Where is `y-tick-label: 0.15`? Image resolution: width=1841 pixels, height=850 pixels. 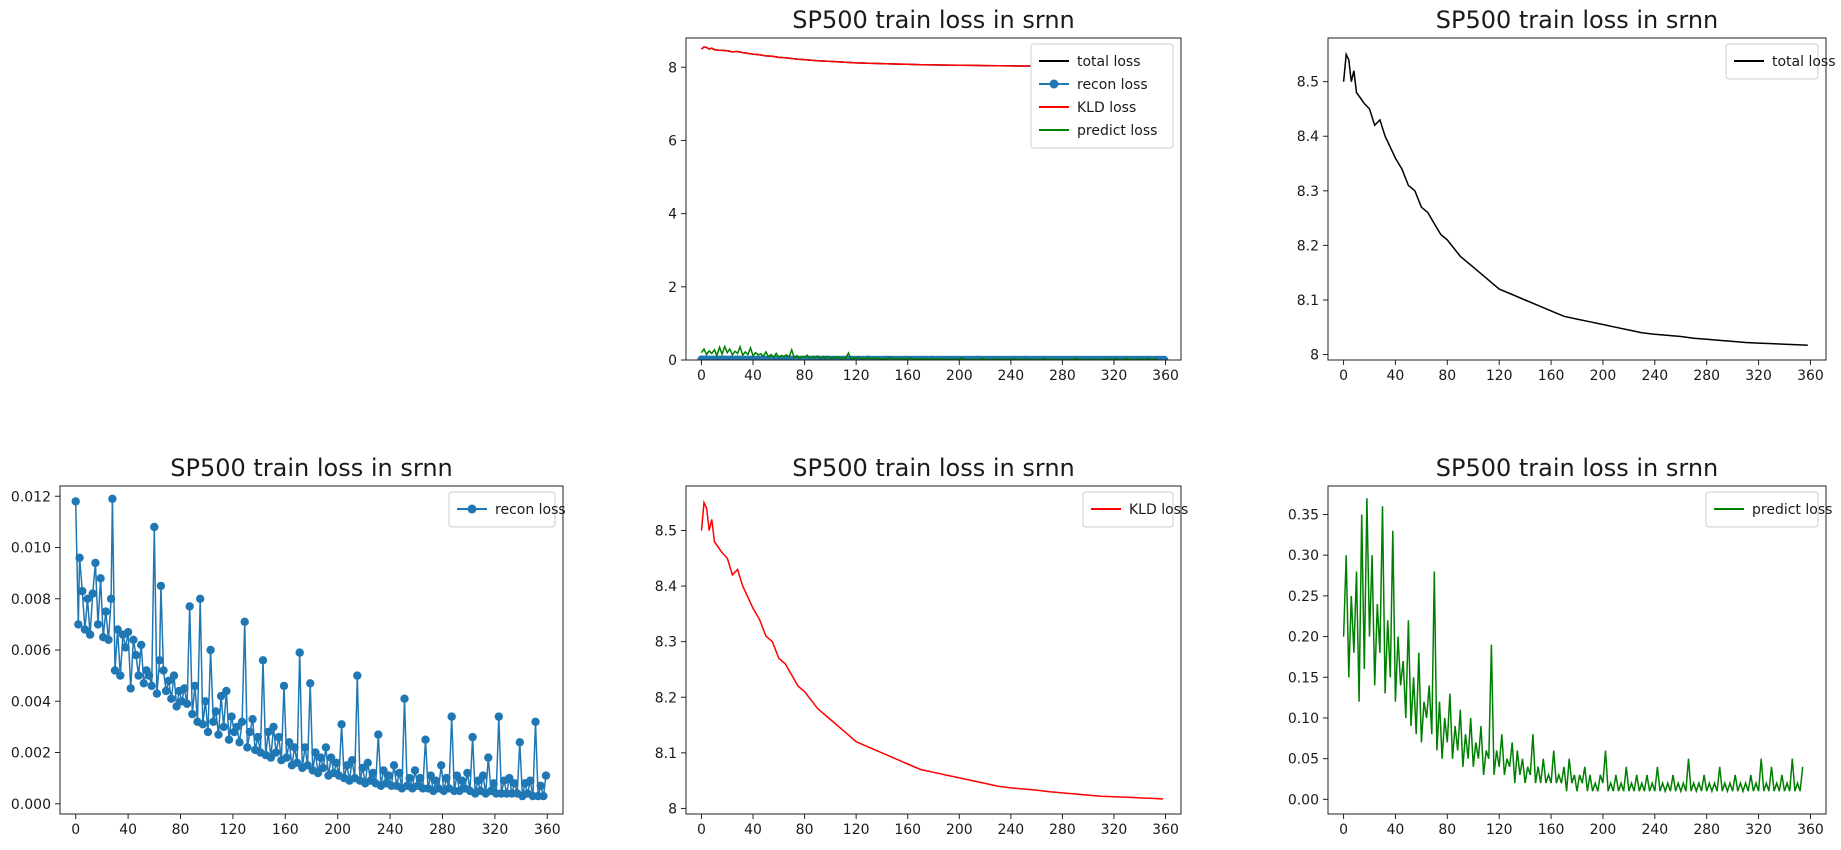 y-tick-label: 0.15 is located at coordinates (1303, 678).